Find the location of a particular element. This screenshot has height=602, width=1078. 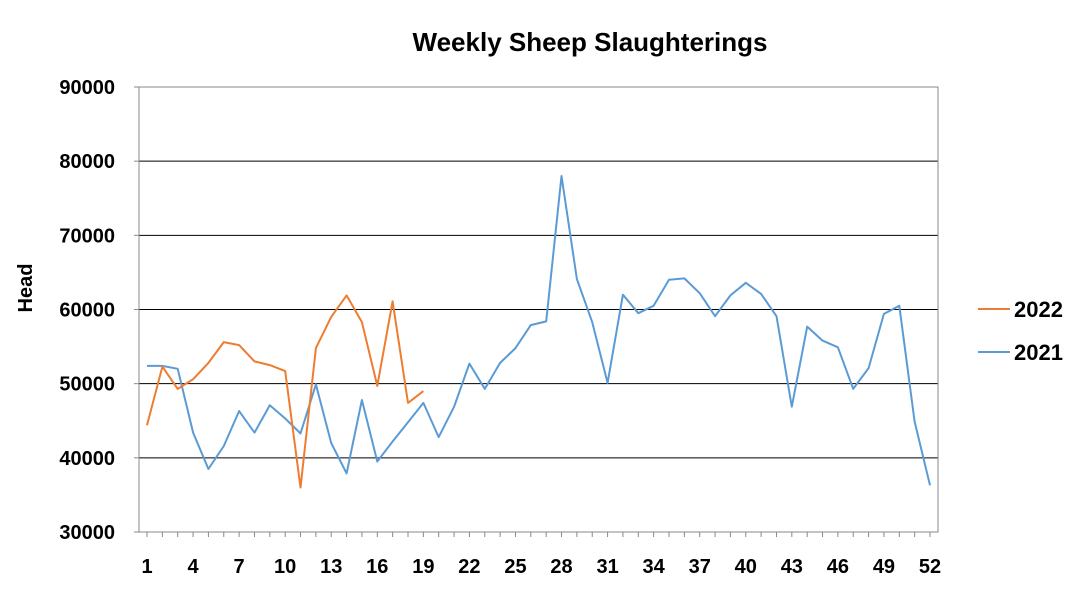

x-tick-label: 37 is located at coordinates (700, 567).